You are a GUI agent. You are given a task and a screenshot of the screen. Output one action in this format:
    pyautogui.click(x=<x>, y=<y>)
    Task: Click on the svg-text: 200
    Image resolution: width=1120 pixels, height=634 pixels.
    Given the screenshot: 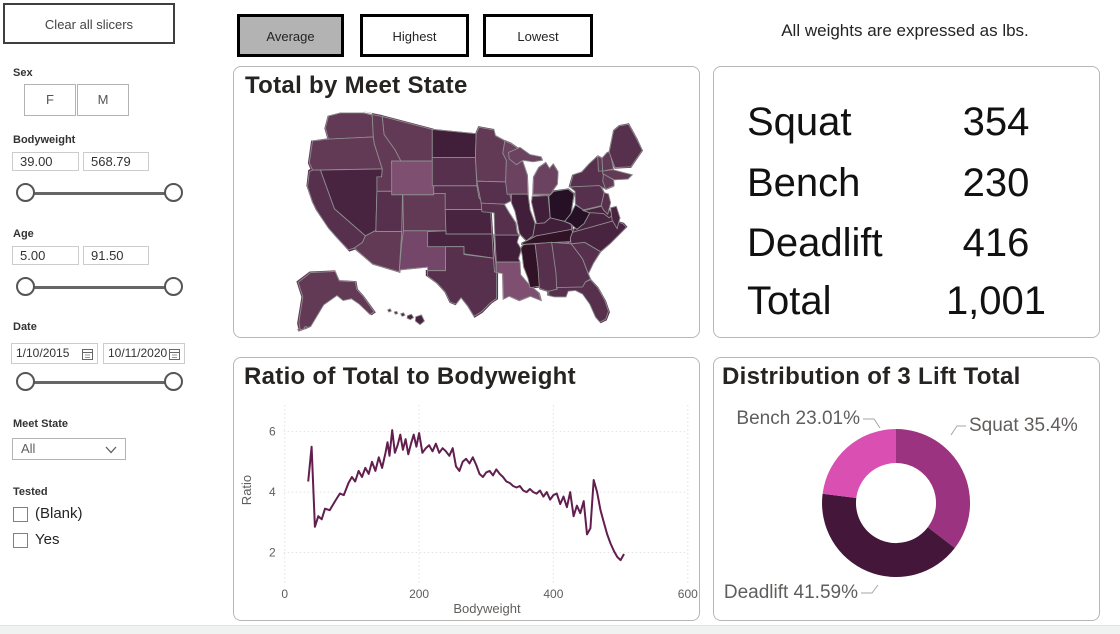 What is the action you would take?
    pyautogui.click(x=419, y=594)
    